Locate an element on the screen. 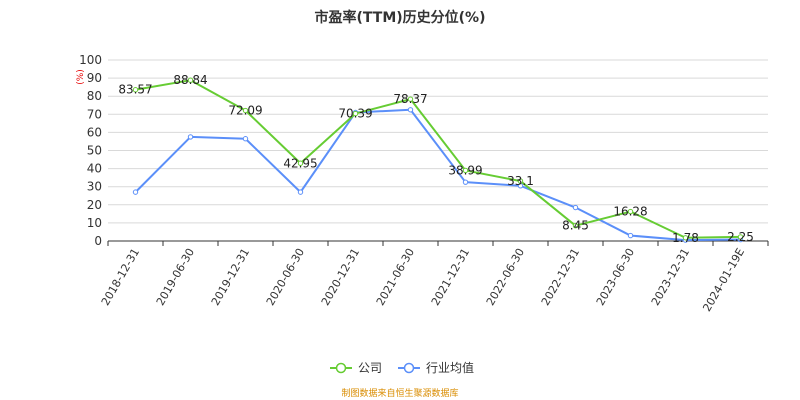 The width and height of the screenshot is (800, 400). x-tick-label: 2024-01-19E is located at coordinates (723, 280).